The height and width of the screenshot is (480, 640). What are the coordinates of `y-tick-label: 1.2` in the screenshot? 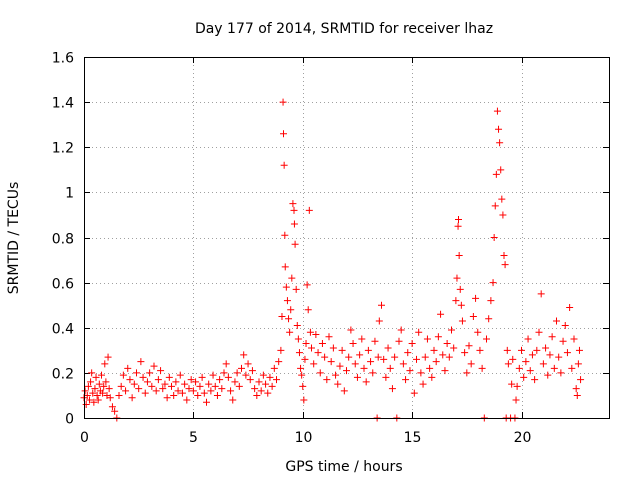 It's located at (63, 149).